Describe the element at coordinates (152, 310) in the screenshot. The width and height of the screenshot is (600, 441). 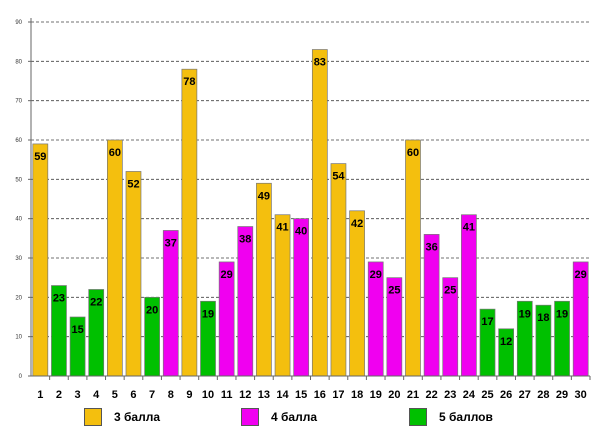
I see `bar-value-label: 20` at that location.